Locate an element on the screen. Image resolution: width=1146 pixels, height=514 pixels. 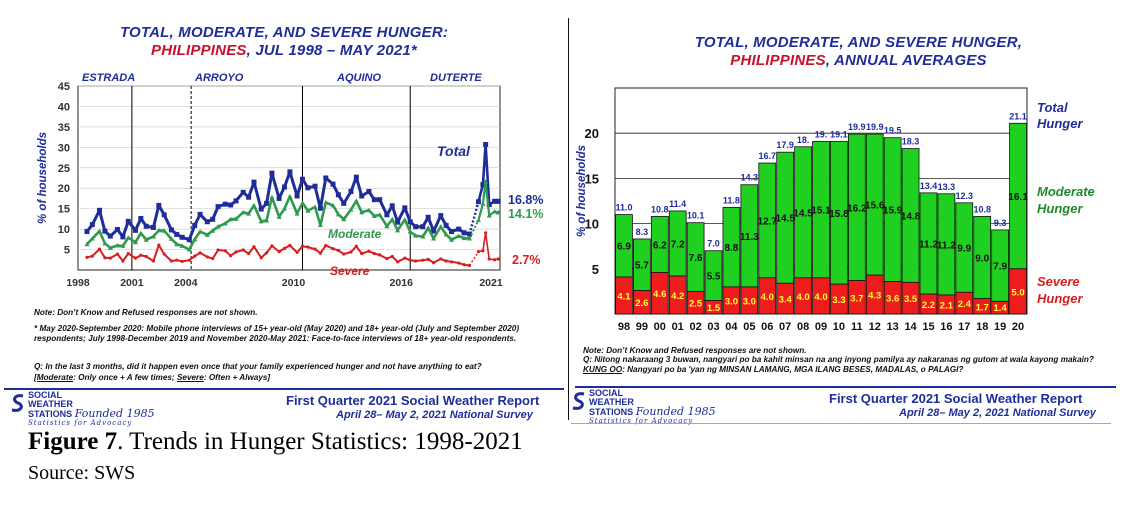
right-xtick-label: 10 is located at coordinates (839, 327).